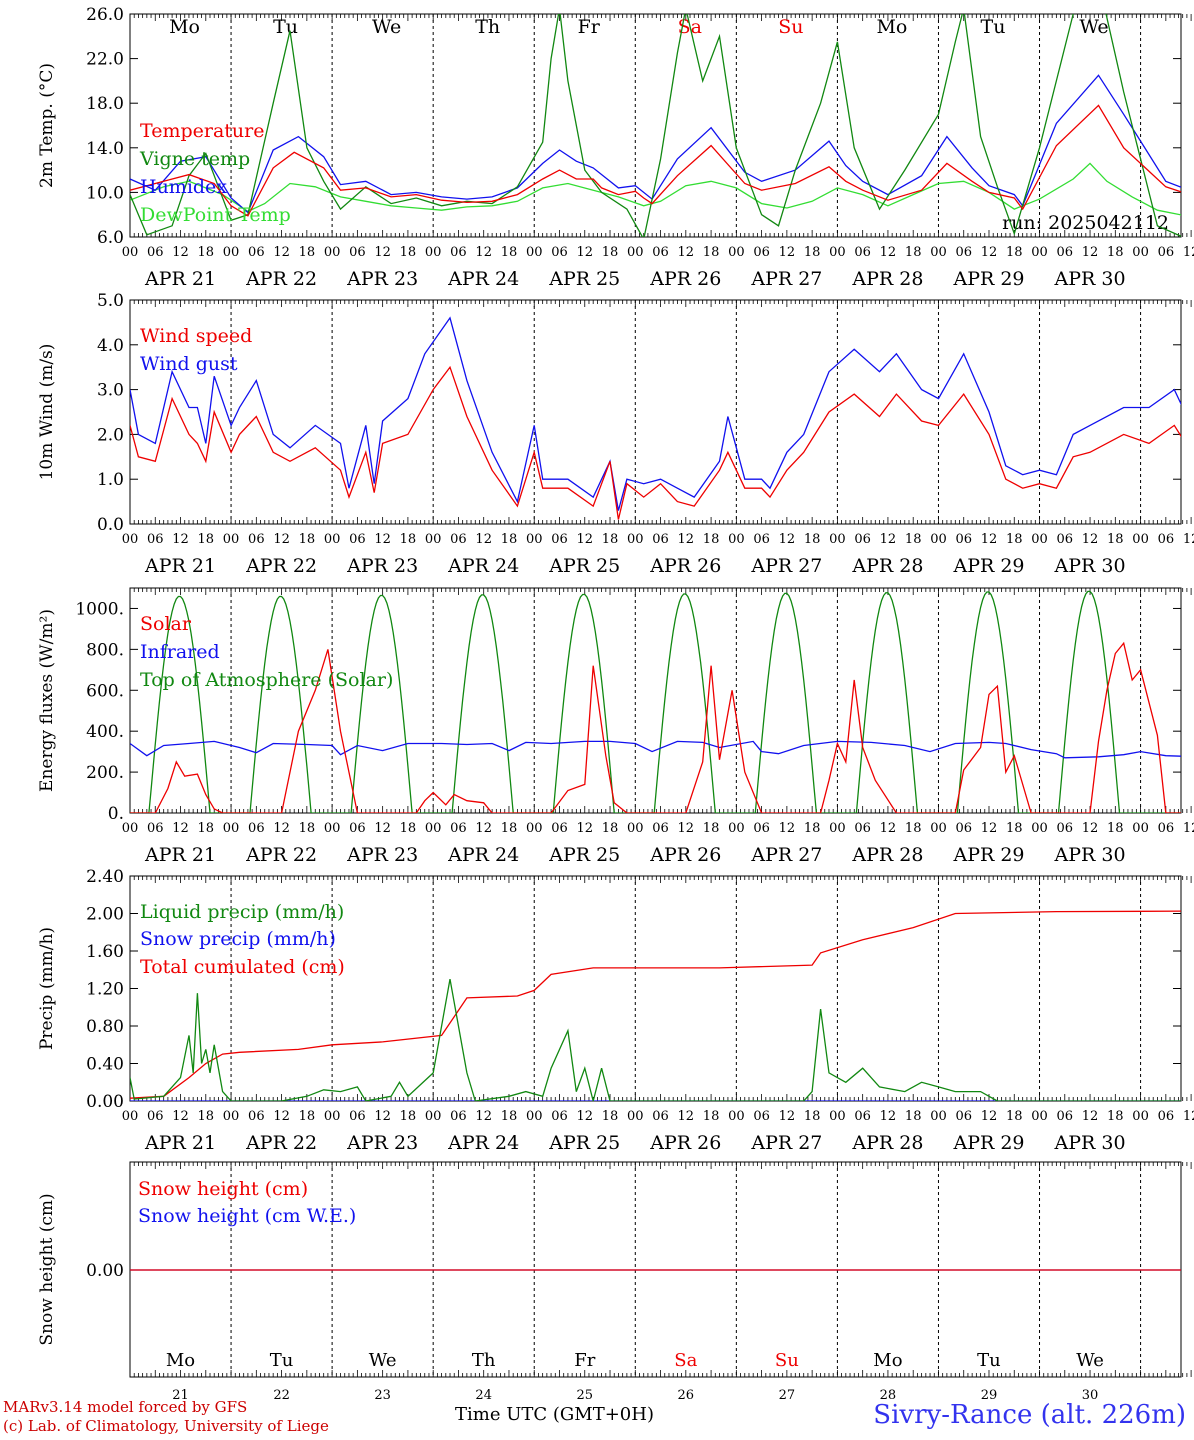 Image resolution: width=1194 pixels, height=1440 pixels. Describe the element at coordinates (105, 149) in the screenshot. I see `y-tick-label: 14.0` at that location.